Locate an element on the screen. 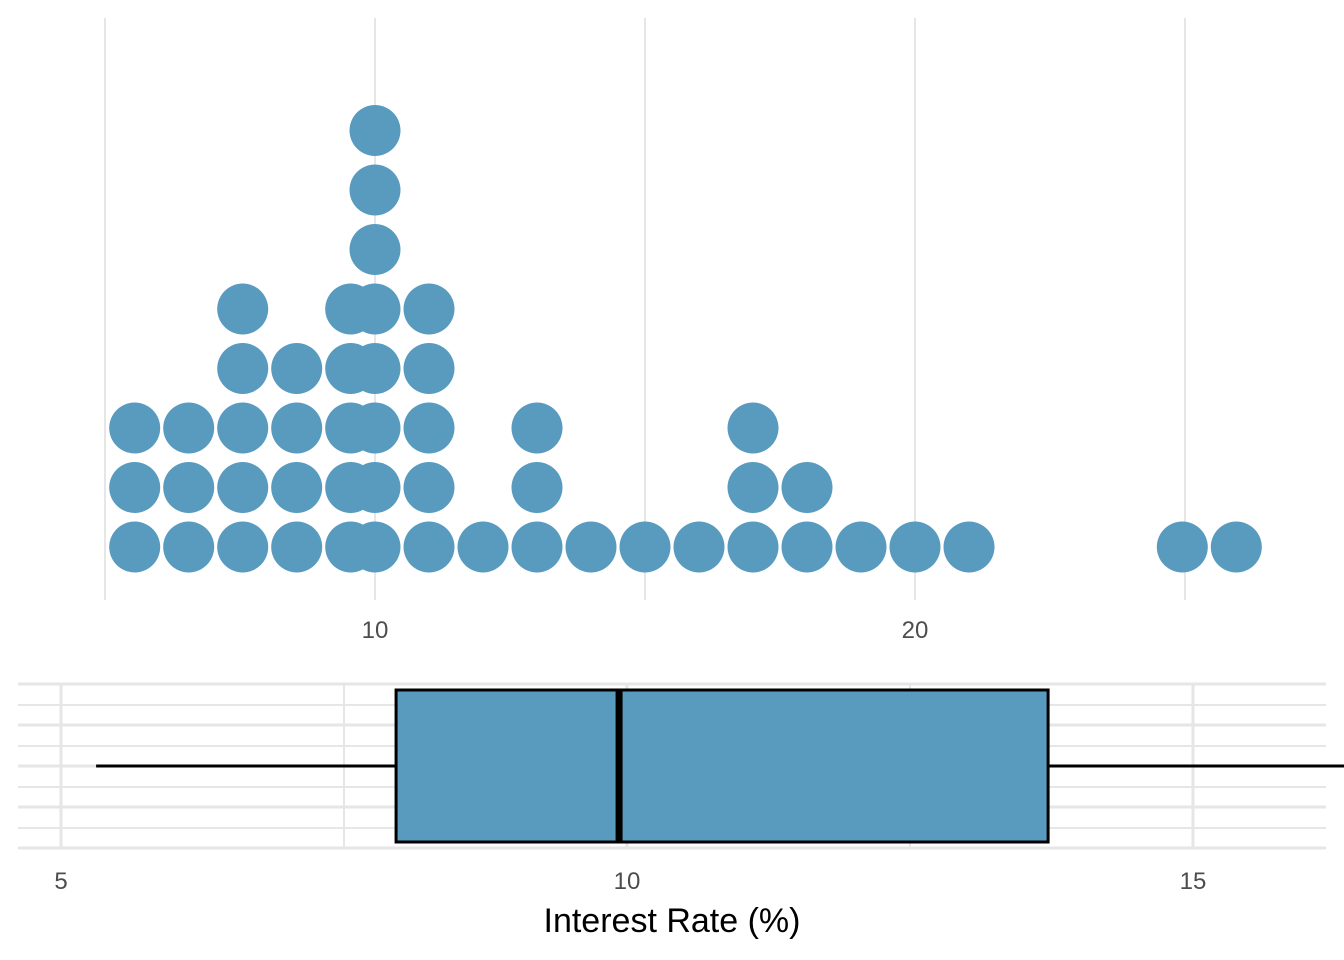 The height and width of the screenshot is (960, 1344). iqr-box is located at coordinates (722, 766).